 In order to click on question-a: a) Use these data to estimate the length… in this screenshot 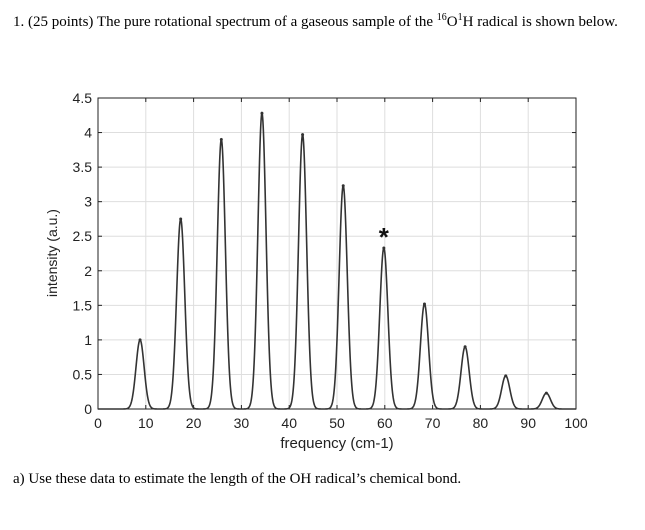, I will do `click(237, 479)`.